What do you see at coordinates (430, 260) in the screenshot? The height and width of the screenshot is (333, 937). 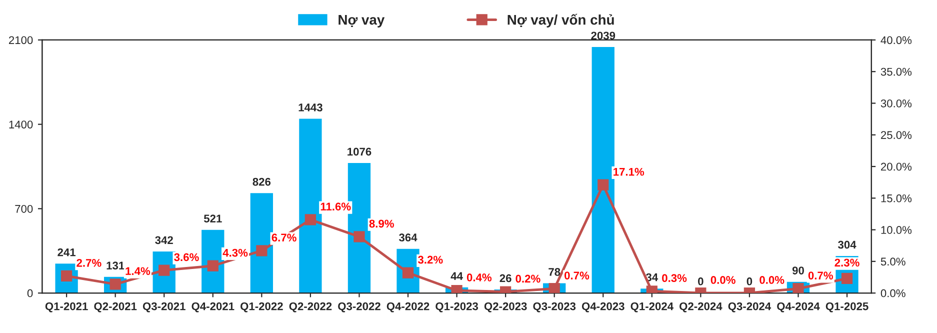 I see `data-label: 3.2%` at bounding box center [430, 260].